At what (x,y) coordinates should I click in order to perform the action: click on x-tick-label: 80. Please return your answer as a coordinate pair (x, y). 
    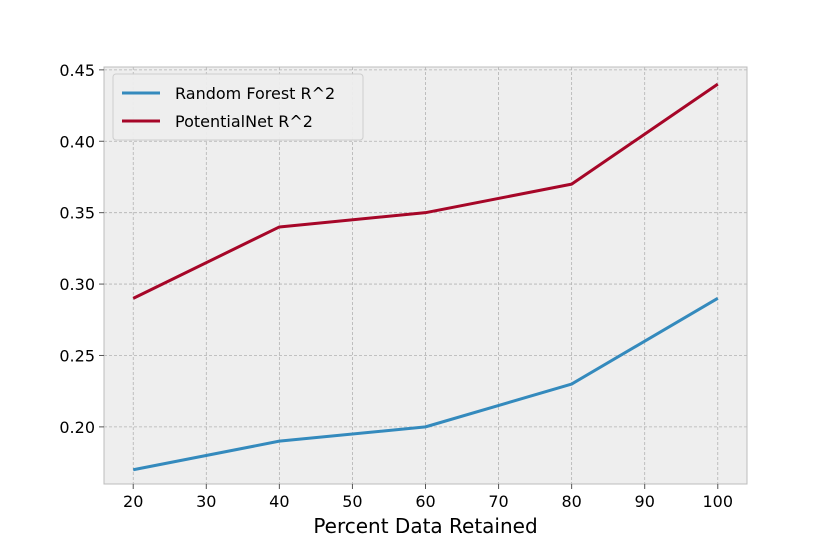
    Looking at the image, I should click on (571, 501).